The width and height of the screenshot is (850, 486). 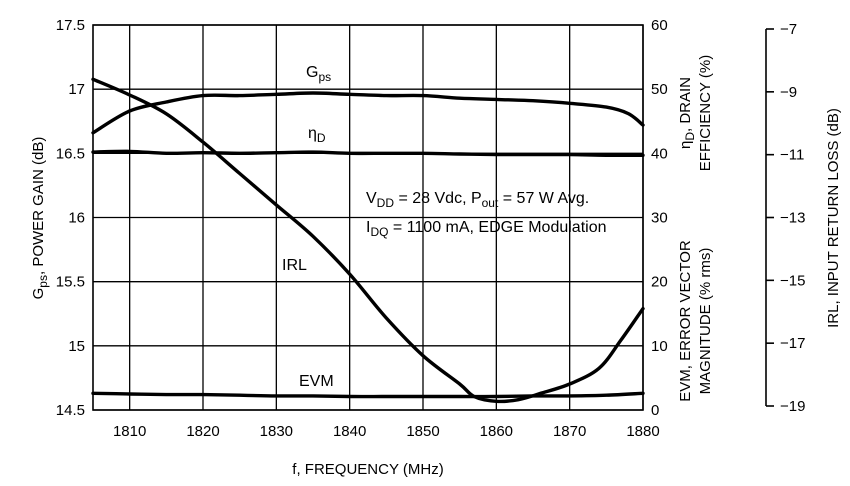 What do you see at coordinates (659, 153) in the screenshot?
I see `y-right1-tick-label: 40` at bounding box center [659, 153].